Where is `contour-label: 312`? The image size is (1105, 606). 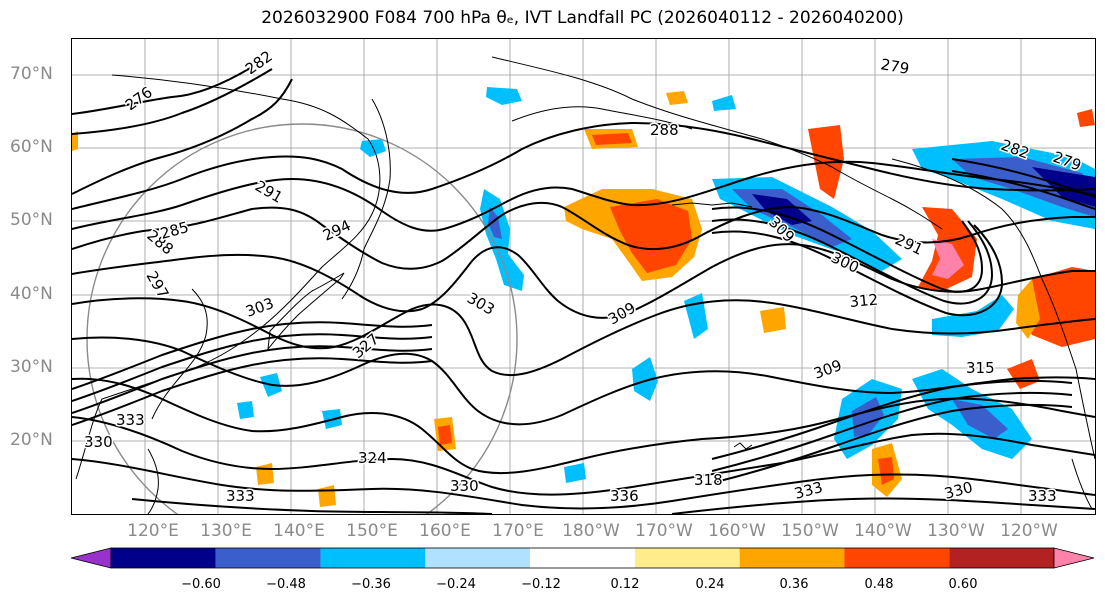 contour-label: 312 is located at coordinates (864, 301).